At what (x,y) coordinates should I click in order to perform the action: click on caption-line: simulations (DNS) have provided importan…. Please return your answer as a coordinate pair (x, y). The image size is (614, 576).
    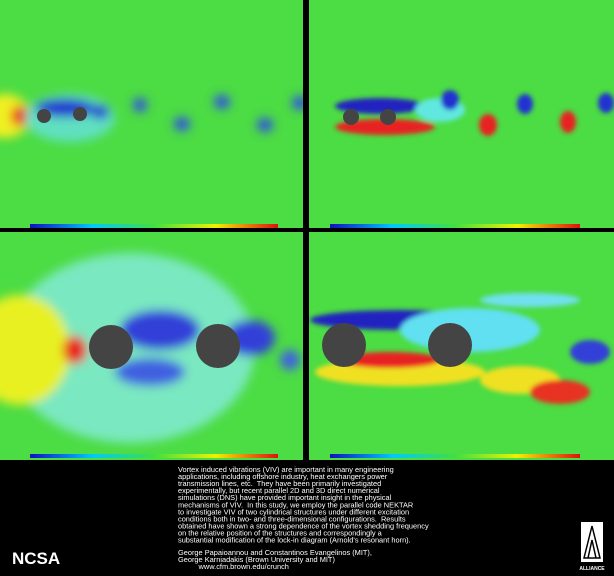
    Looking at the image, I should click on (285, 497).